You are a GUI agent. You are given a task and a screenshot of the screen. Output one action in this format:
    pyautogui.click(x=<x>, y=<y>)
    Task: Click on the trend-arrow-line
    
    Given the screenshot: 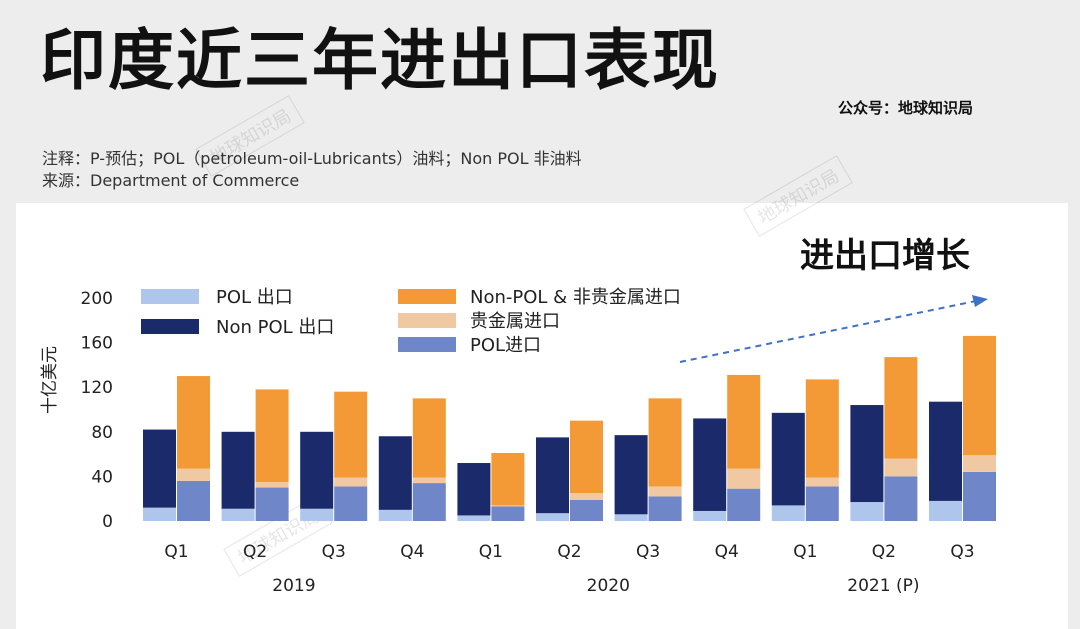 What is the action you would take?
    pyautogui.click(x=828, y=331)
    